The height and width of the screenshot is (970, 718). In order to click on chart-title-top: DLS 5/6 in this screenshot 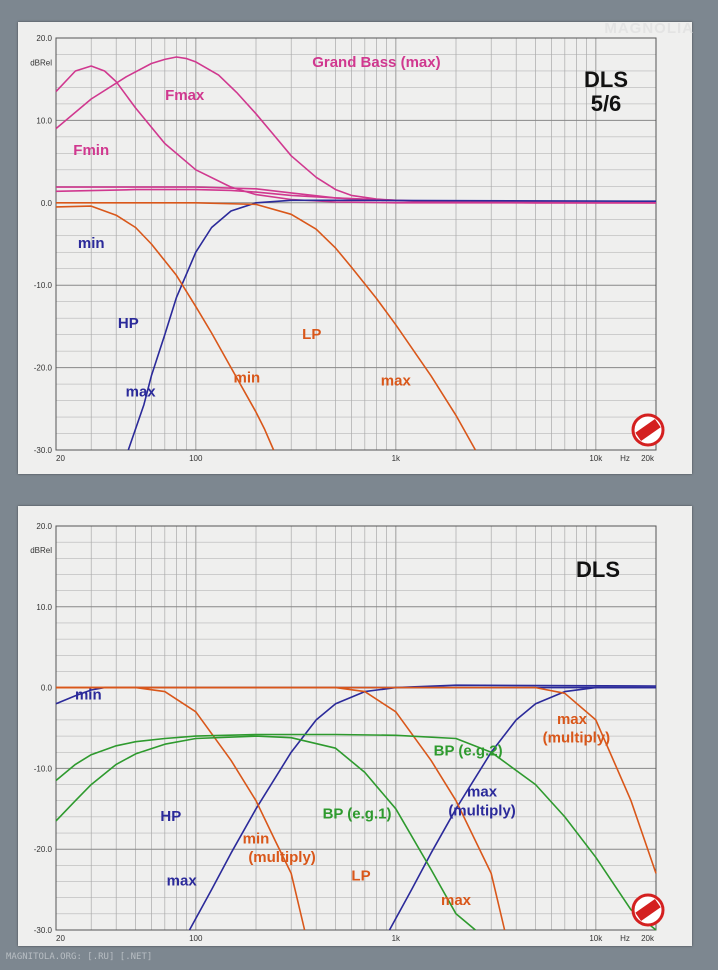, I will do `click(606, 92)`.